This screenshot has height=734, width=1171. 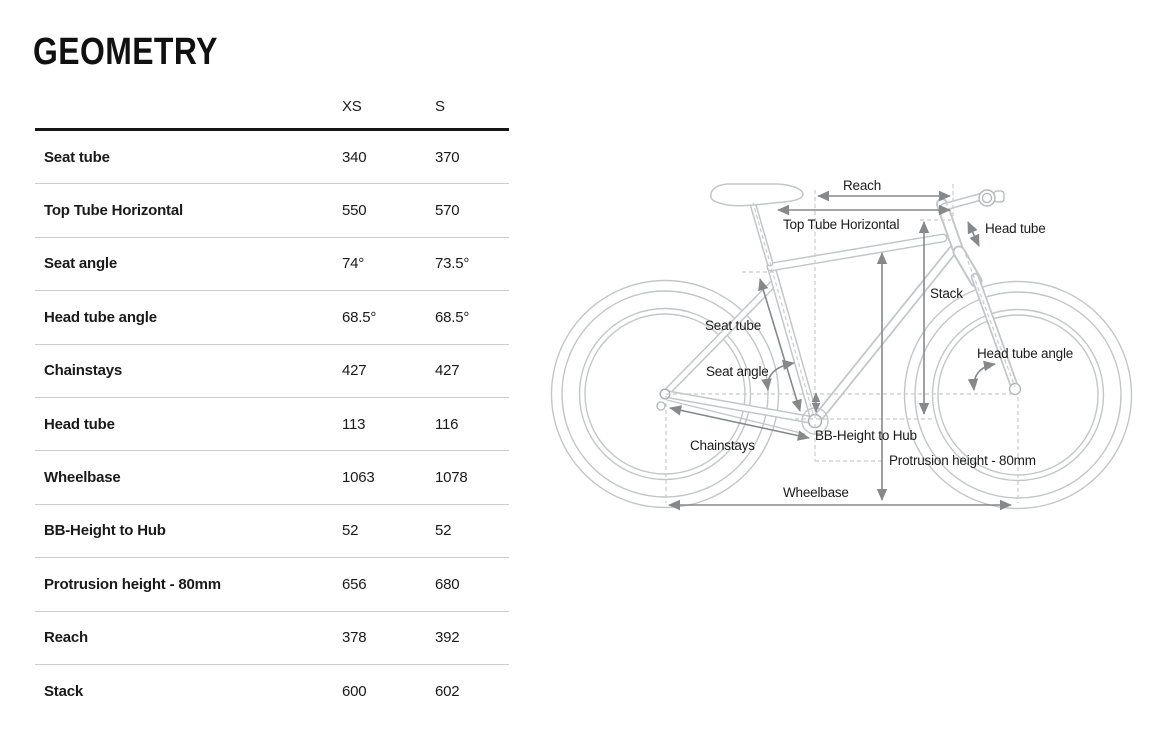 I want to click on row-label: Chainstays, so click(x=83, y=371).